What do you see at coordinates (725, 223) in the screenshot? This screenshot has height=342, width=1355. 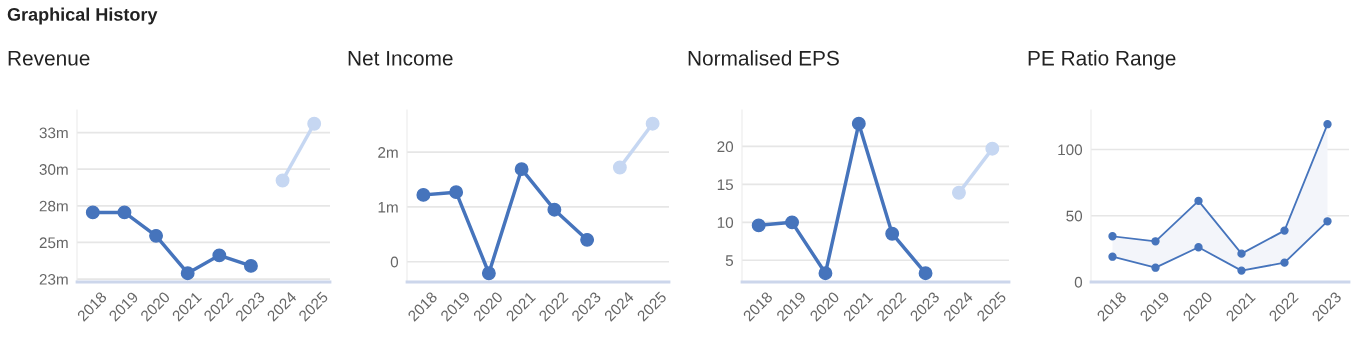 I see `y-tick-label: 10` at bounding box center [725, 223].